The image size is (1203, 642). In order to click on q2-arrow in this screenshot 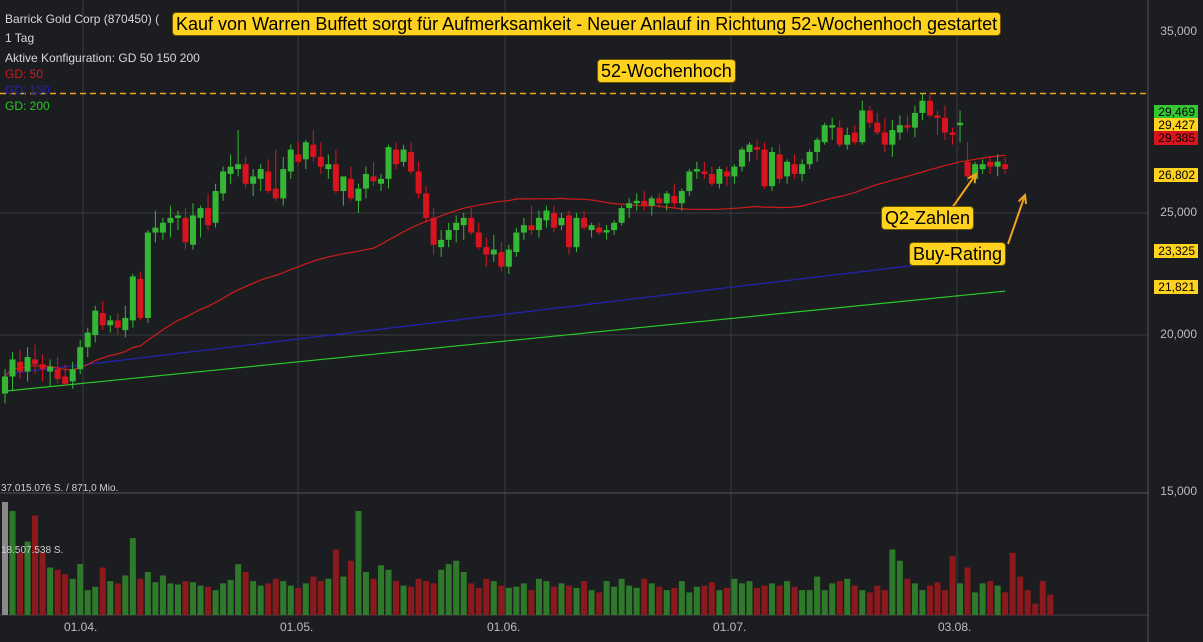, I will do `click(964, 191)`.